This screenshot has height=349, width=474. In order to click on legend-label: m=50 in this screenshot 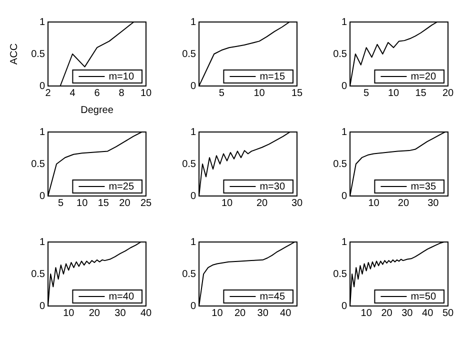, I will do `click(423, 296)`.